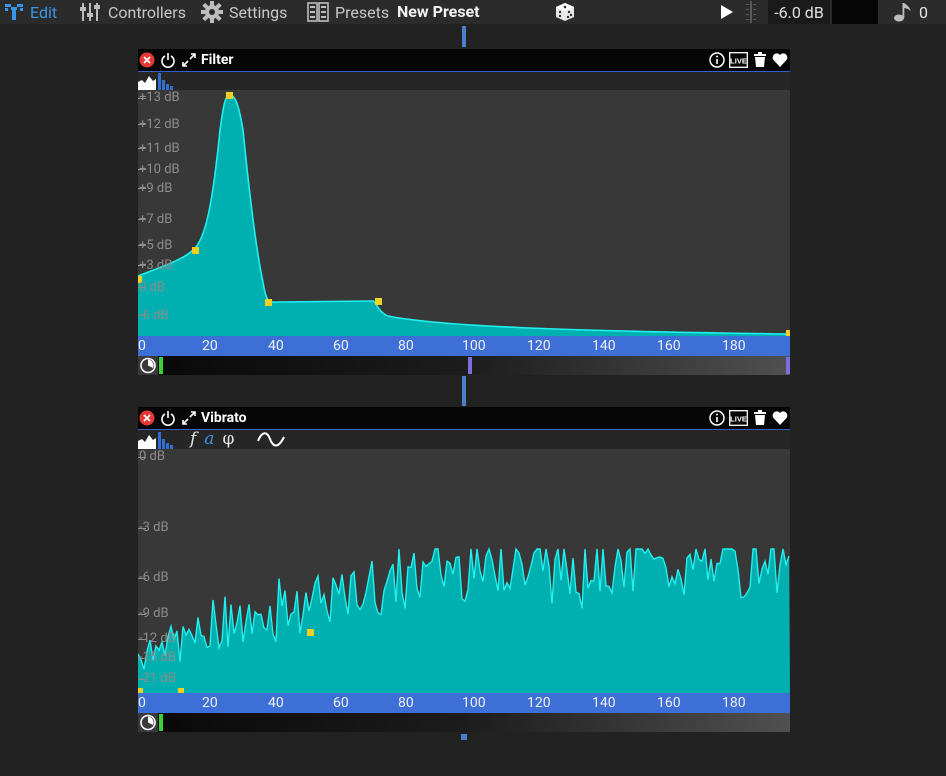 The width and height of the screenshot is (946, 776). Describe the element at coordinates (152, 287) in the screenshot. I see `filter-ylabel: 0 dB` at that location.